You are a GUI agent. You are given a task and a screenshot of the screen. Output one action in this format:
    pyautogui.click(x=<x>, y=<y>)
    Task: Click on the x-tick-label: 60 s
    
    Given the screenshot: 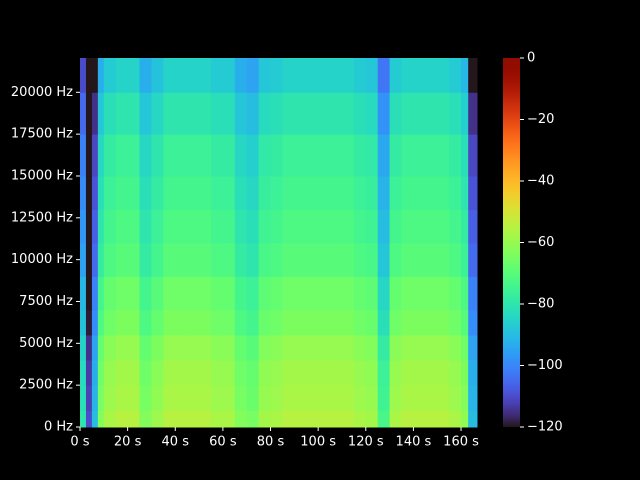 What is the action you would take?
    pyautogui.click(x=223, y=442)
    